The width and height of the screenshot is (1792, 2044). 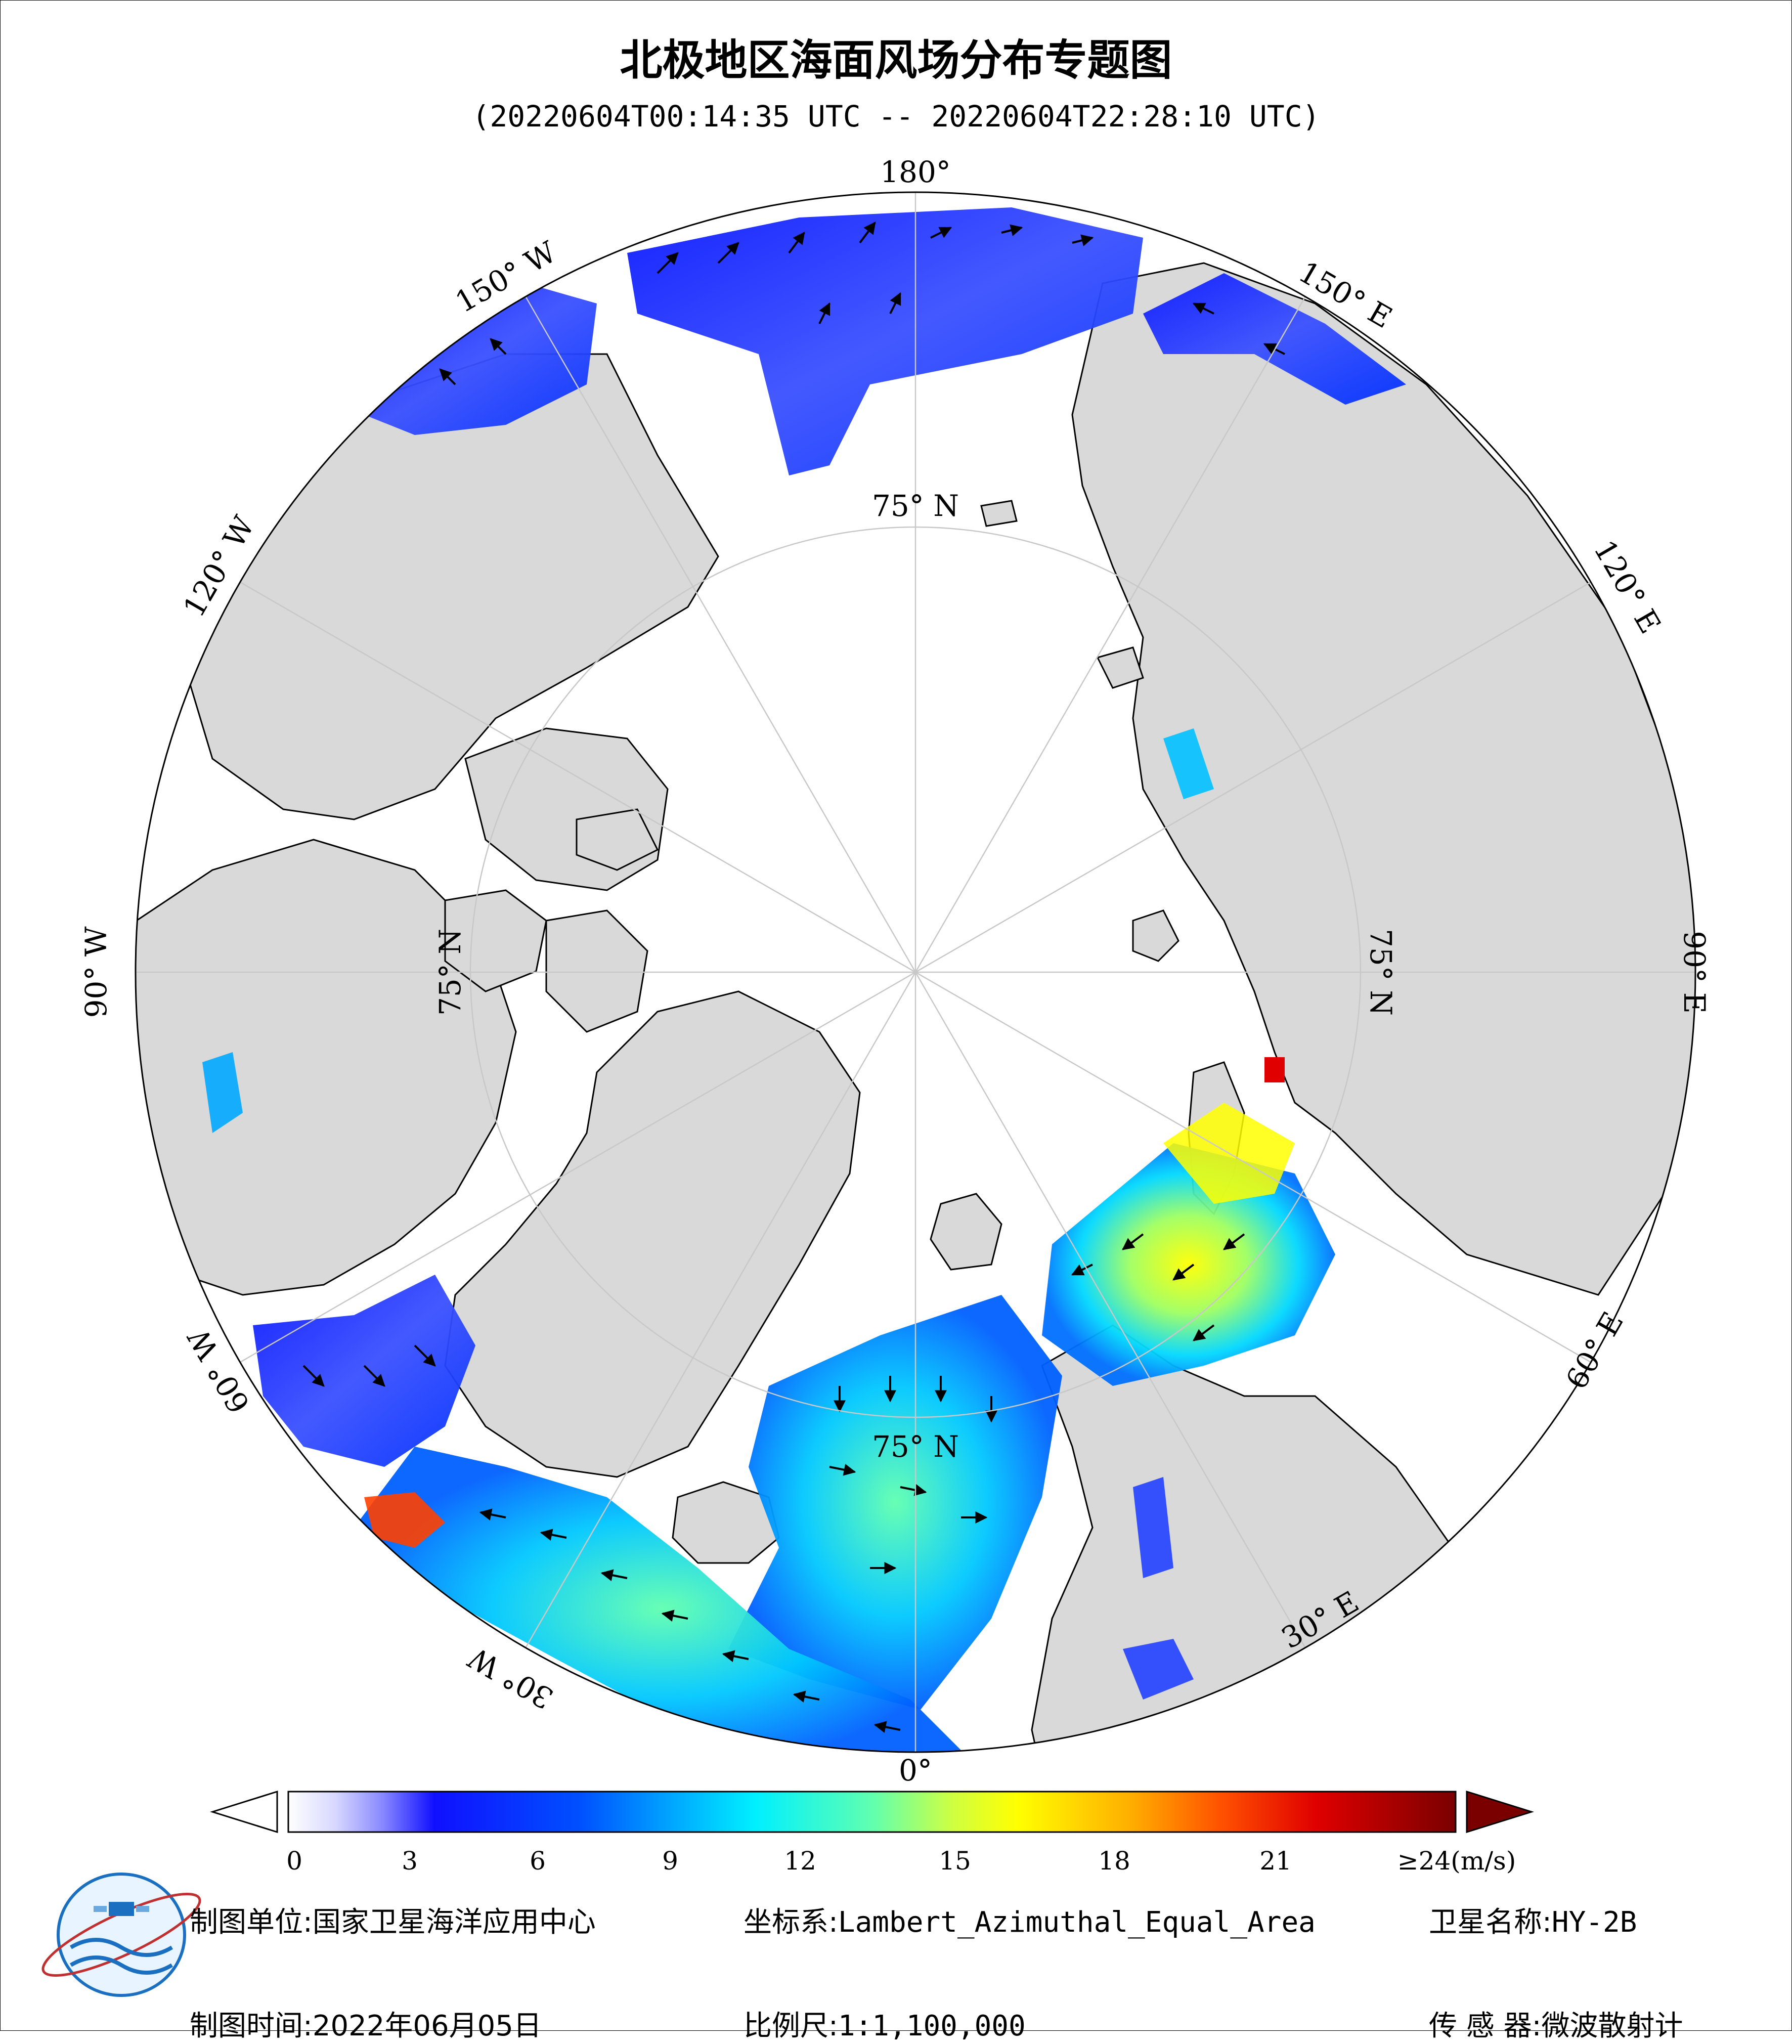 I want to click on colorbar-bar, so click(x=872, y=1812).